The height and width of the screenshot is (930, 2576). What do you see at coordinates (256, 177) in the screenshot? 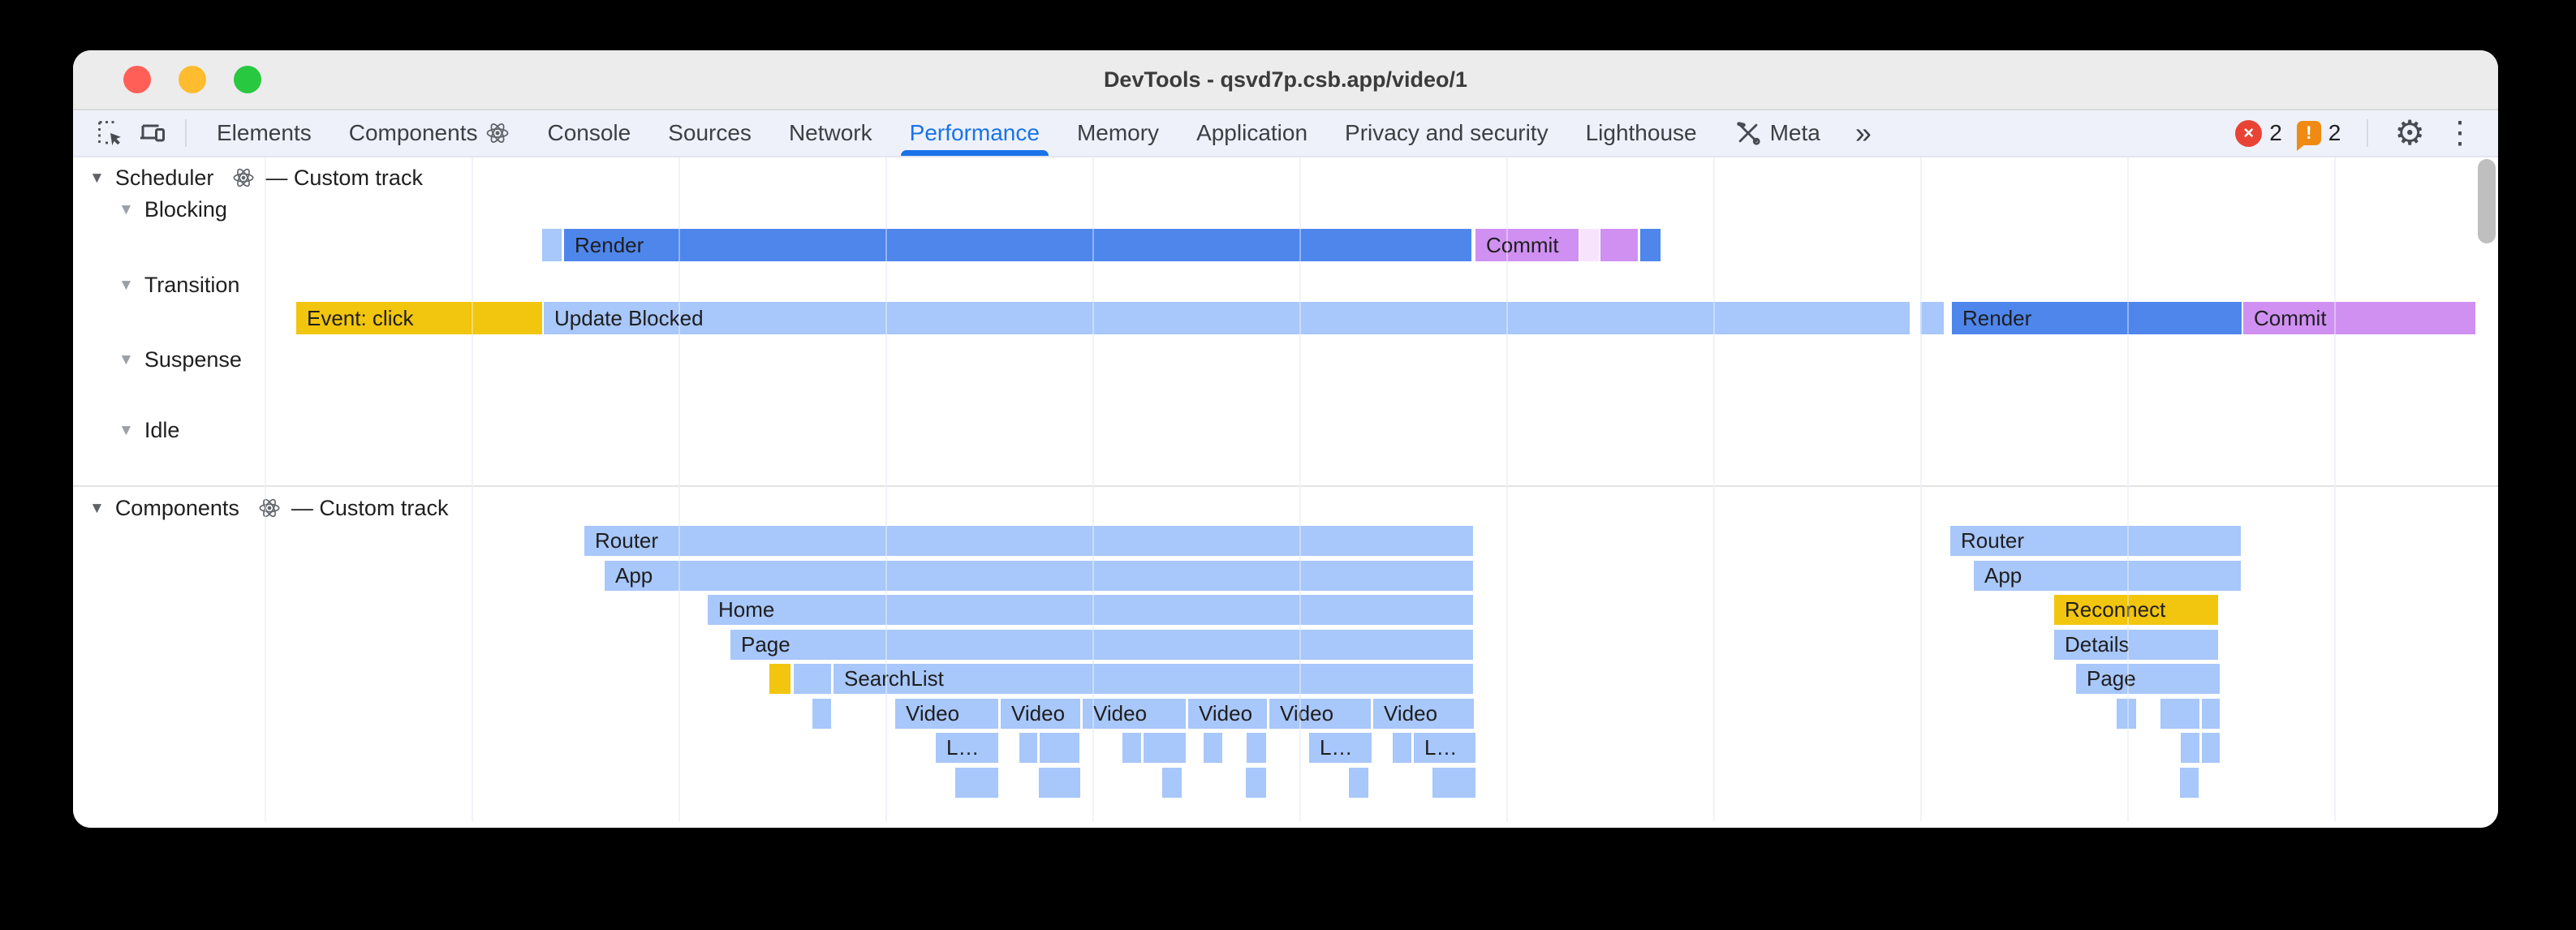
I see `track-label-scheduler: ▼ Scheduler — Custom track` at bounding box center [256, 177].